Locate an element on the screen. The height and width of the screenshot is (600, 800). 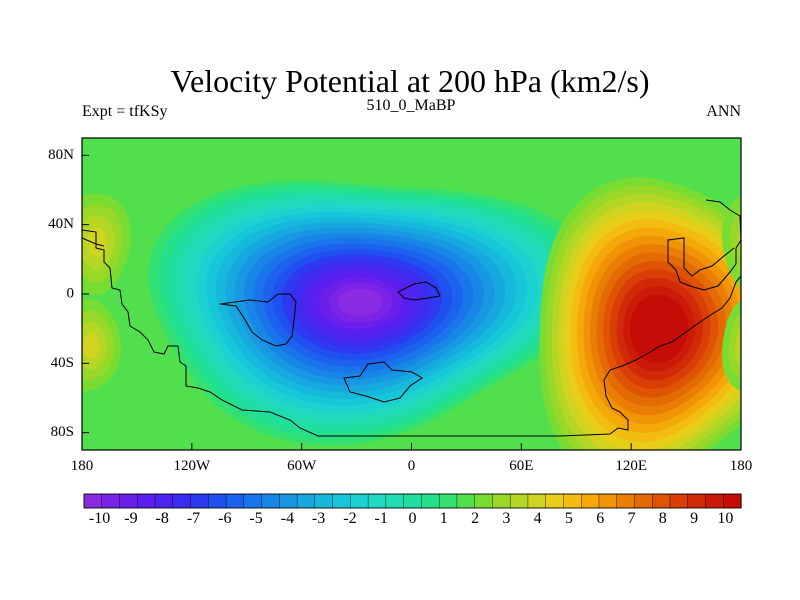
colorbar-label: -1 is located at coordinates (381, 518).